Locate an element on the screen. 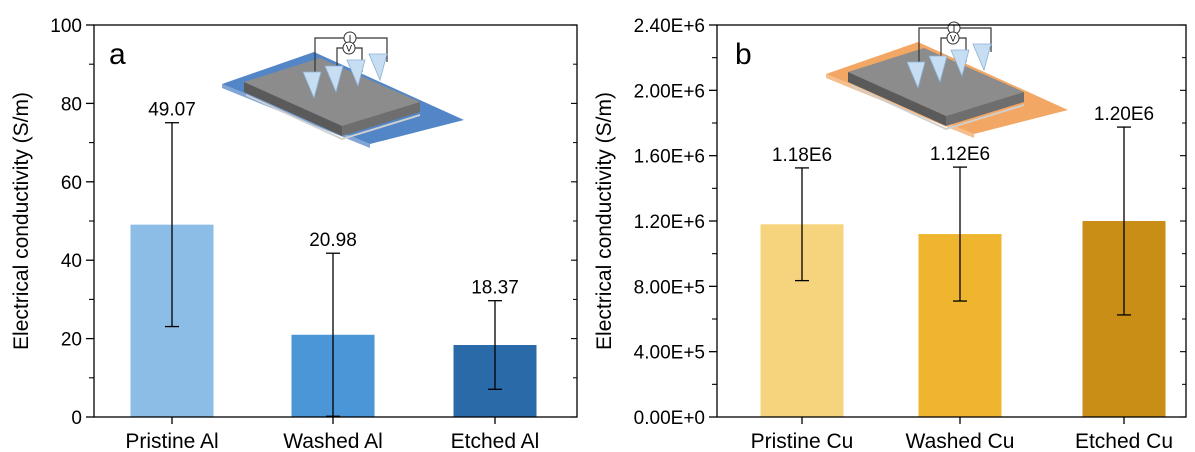 This screenshot has height=452, width=1195. y-tick-label: 60 is located at coordinates (71, 183).